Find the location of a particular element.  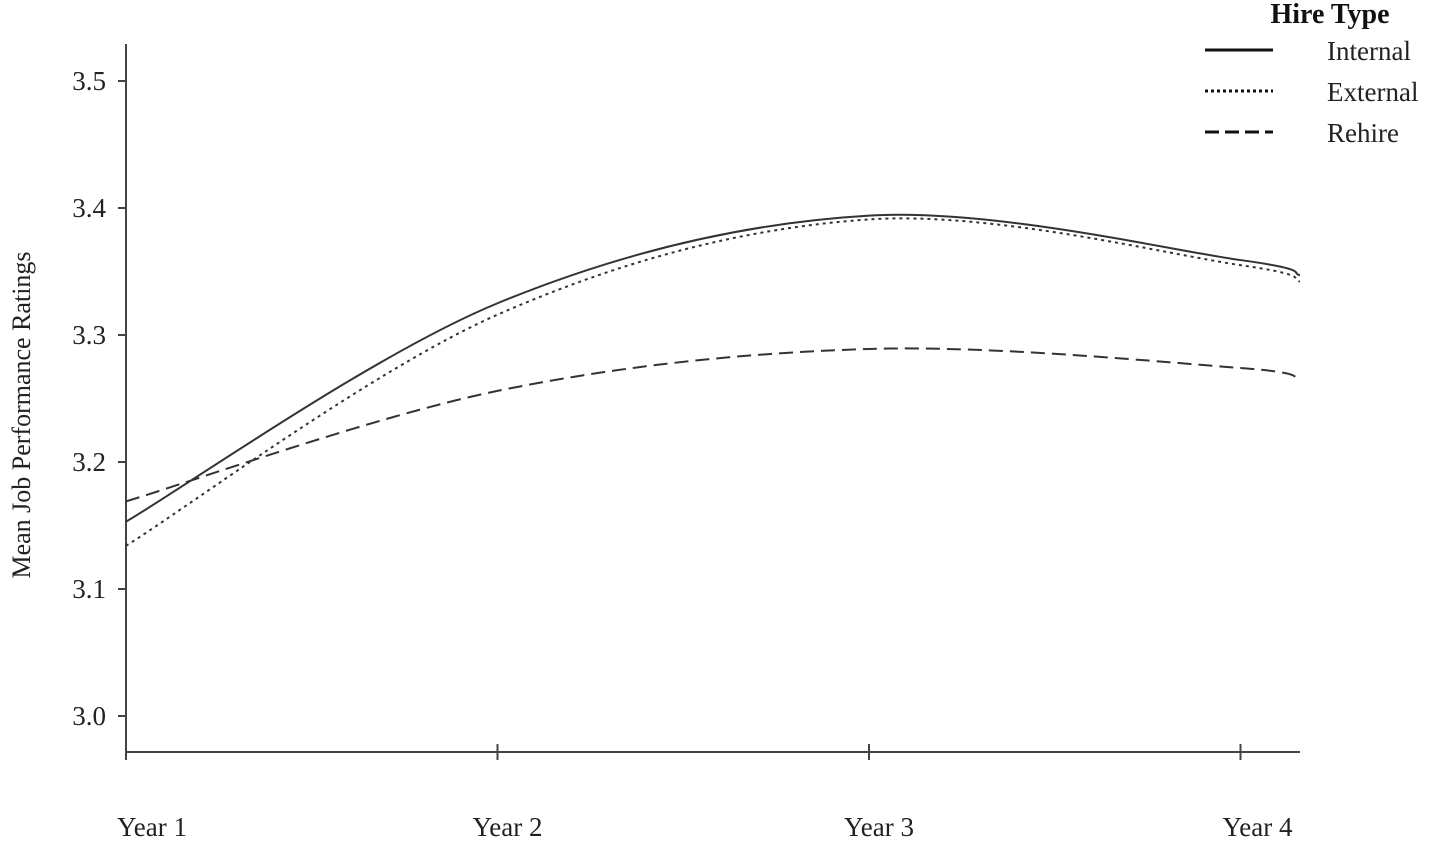

x-category-label: Year 1 is located at coordinates (152, 827).